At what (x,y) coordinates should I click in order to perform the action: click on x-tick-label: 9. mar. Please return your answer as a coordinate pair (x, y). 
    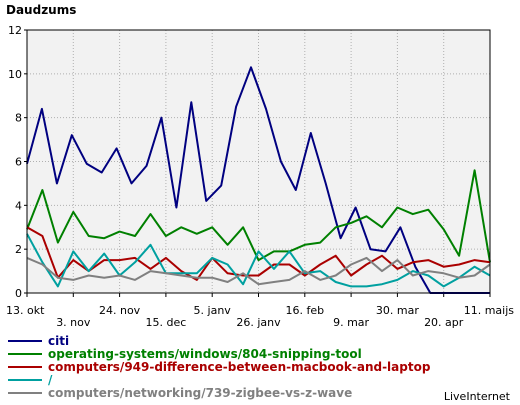
    Looking at the image, I should click on (351, 322).